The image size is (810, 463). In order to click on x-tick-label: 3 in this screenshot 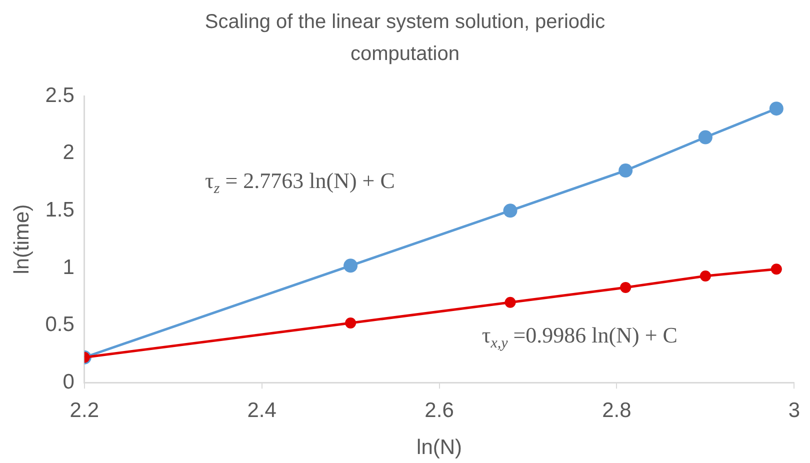, I will do `click(794, 410)`.